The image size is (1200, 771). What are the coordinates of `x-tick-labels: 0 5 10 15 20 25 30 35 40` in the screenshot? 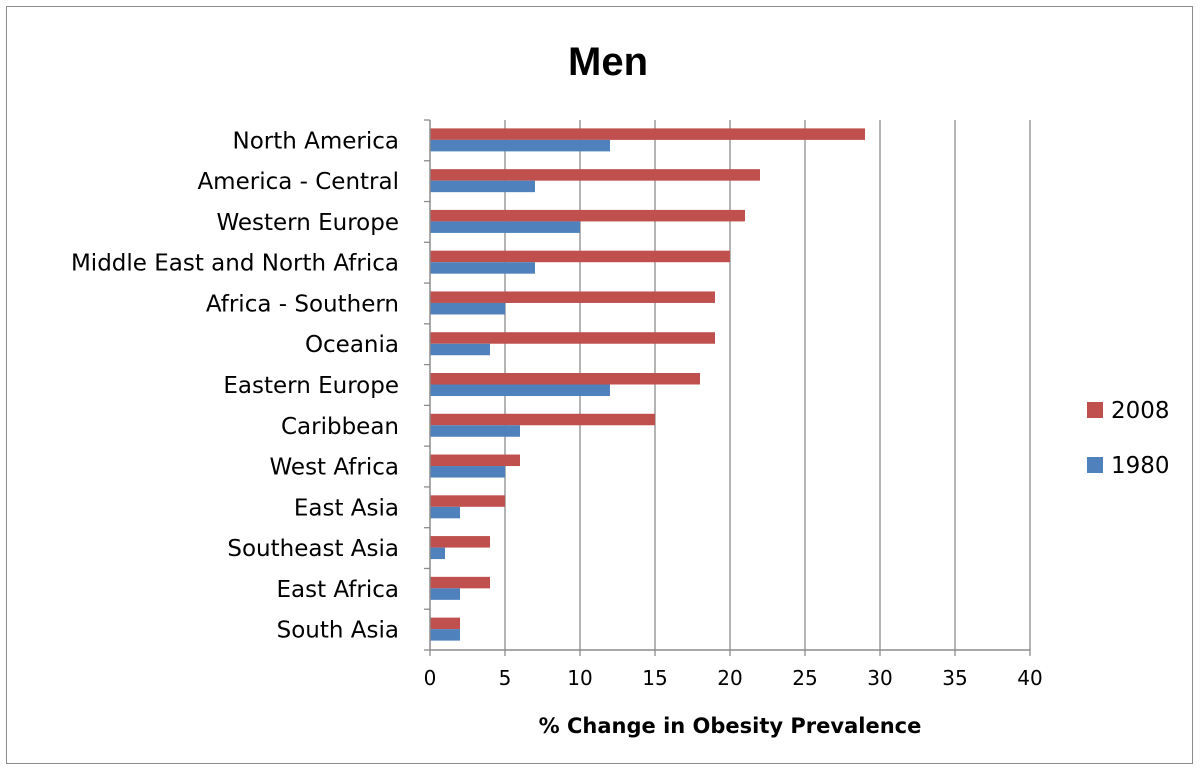 It's located at (733, 678).